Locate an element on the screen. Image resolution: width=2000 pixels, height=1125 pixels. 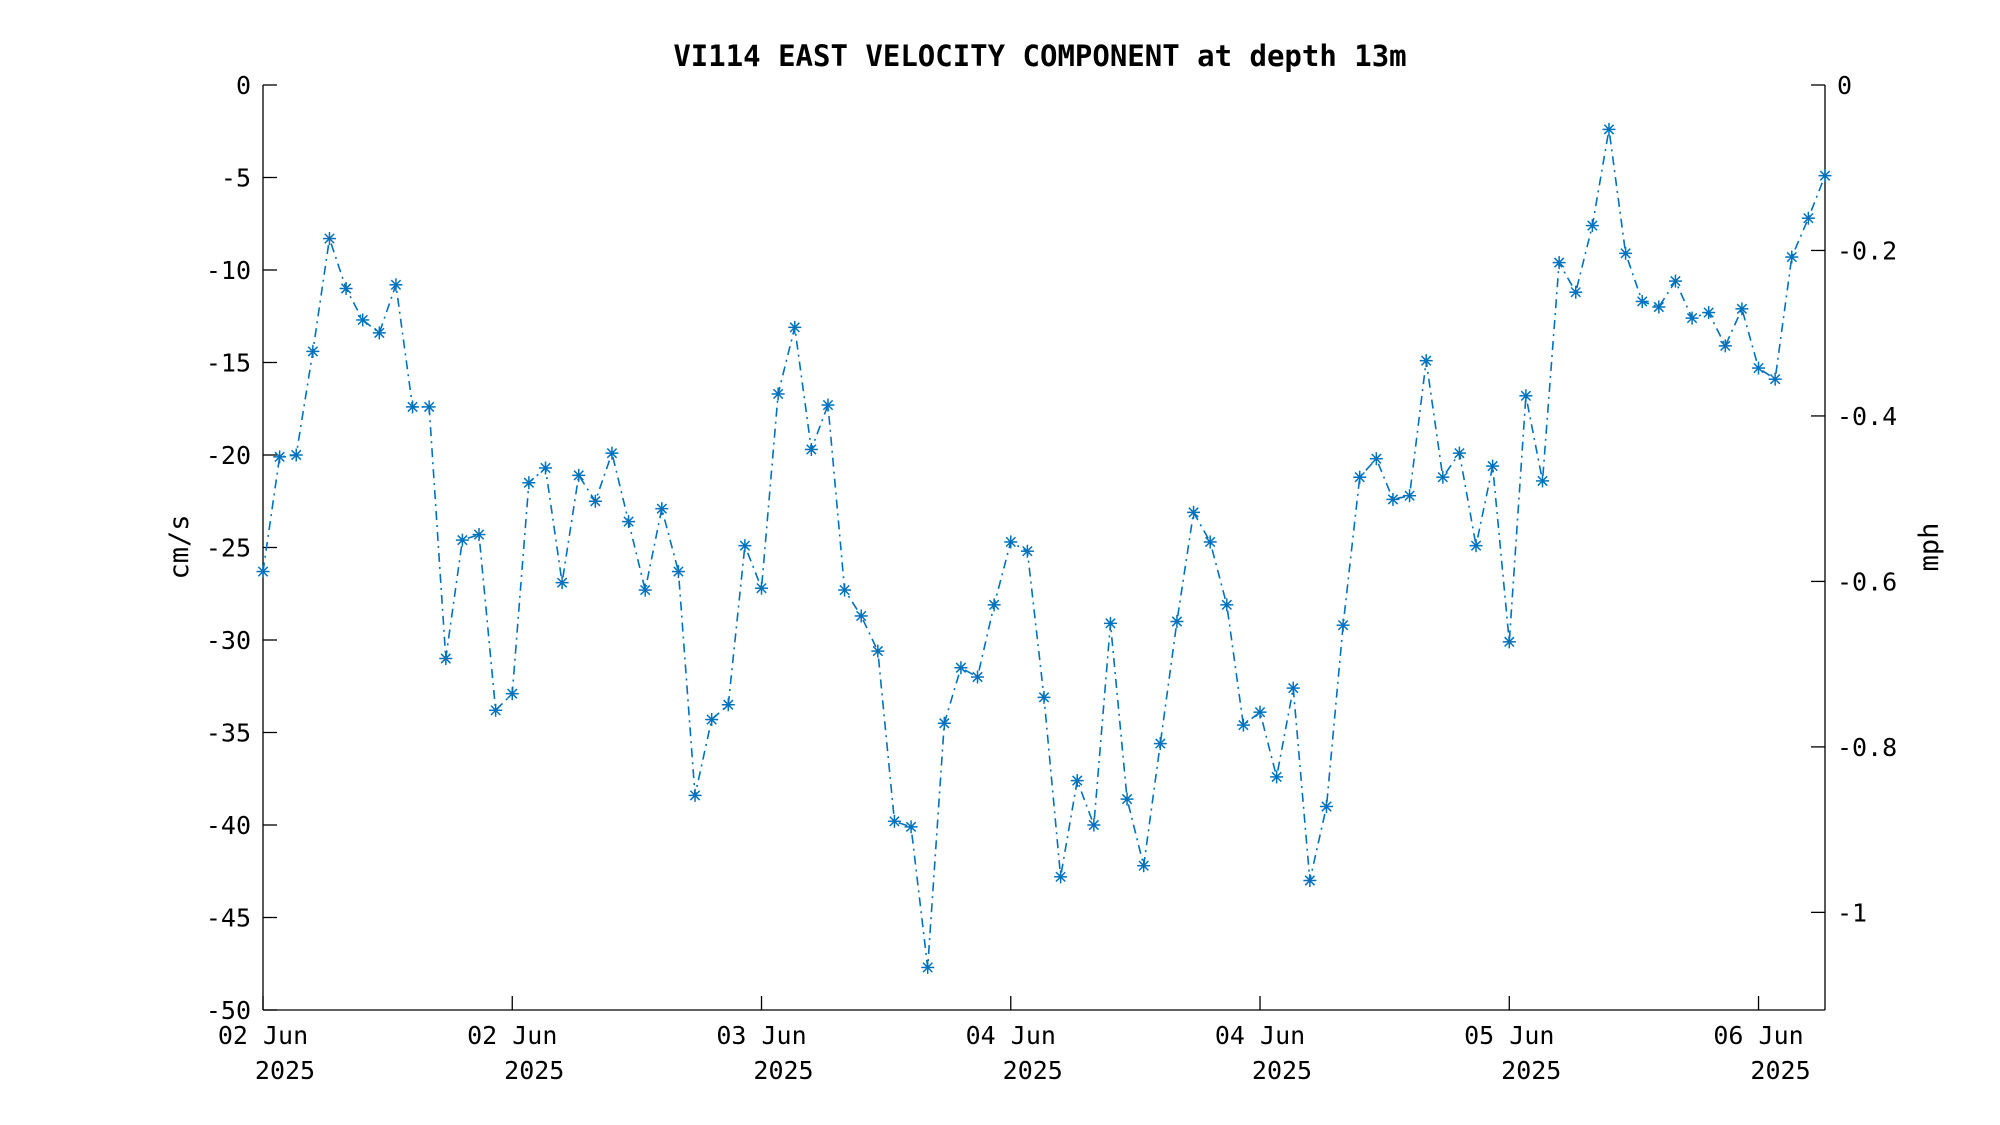
left-axis-ticks: 0 -5 -10 -15 -20 -25 -30 -35 -40 -45 -50 is located at coordinates (241, 548).